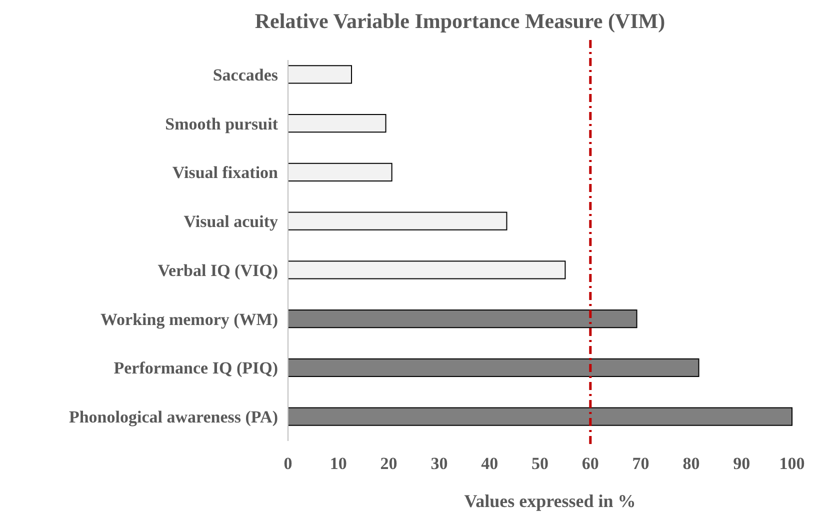 Image resolution: width=814 pixels, height=519 pixels. I want to click on x-tick-label: 60, so click(590, 463).